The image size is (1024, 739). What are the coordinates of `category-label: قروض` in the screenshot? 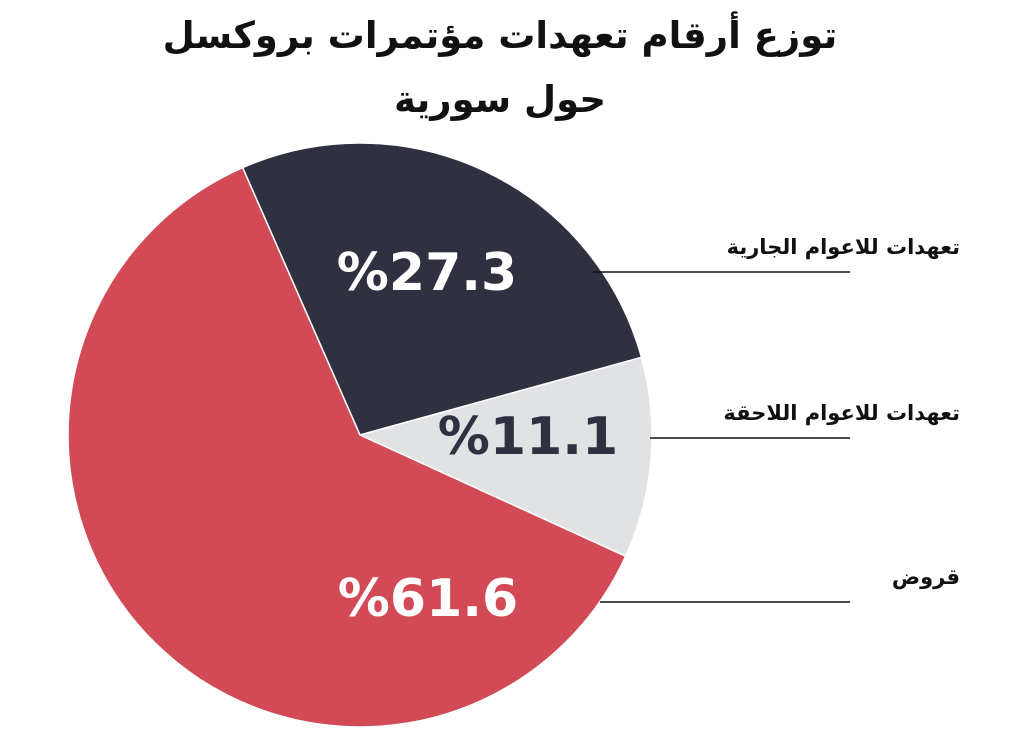 It's located at (926, 577).